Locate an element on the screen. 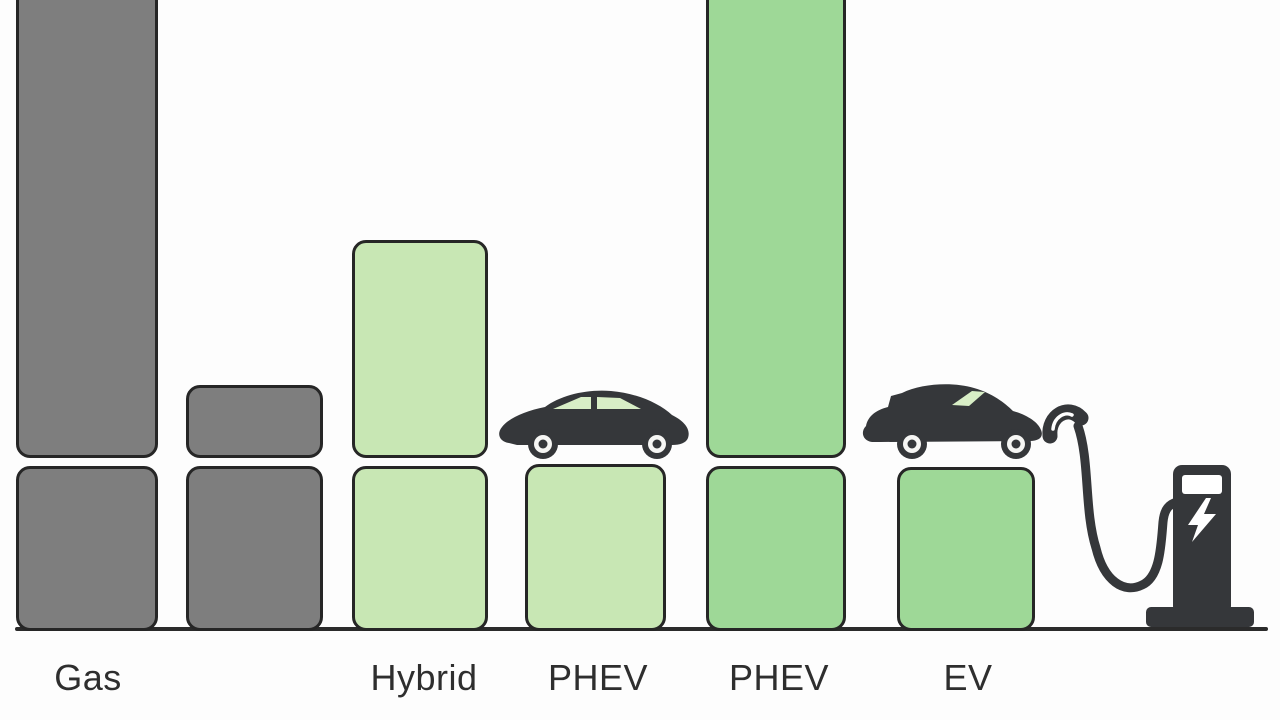 This screenshot has width=1280, height=720. sedan-rear-window is located at coordinates (619, 403).